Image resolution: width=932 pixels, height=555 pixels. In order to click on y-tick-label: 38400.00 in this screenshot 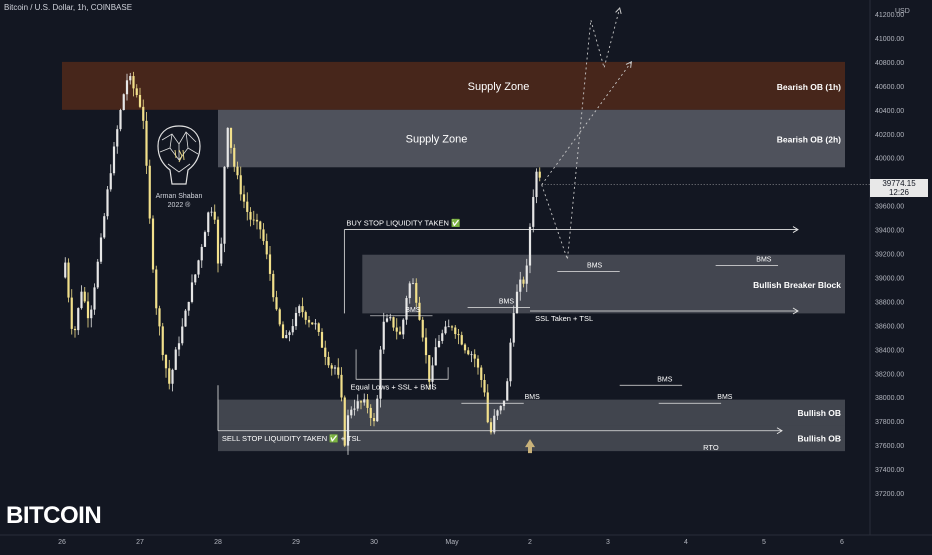, I will do `click(889, 350)`.